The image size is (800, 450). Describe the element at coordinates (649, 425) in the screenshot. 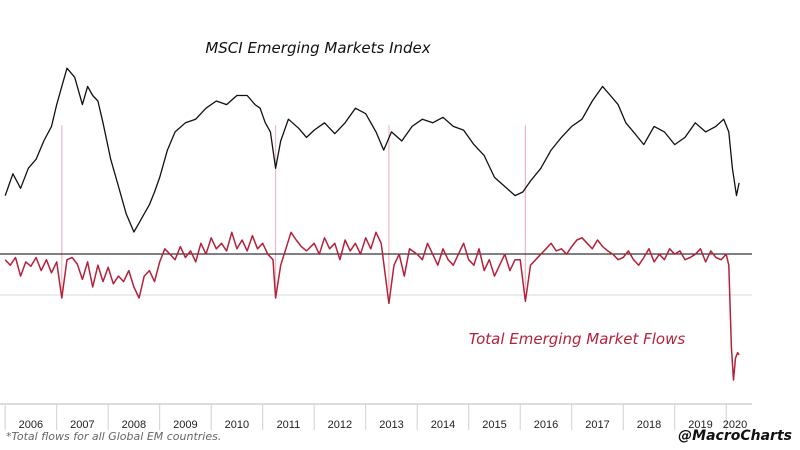

I see `x-tick-label: 2018` at that location.